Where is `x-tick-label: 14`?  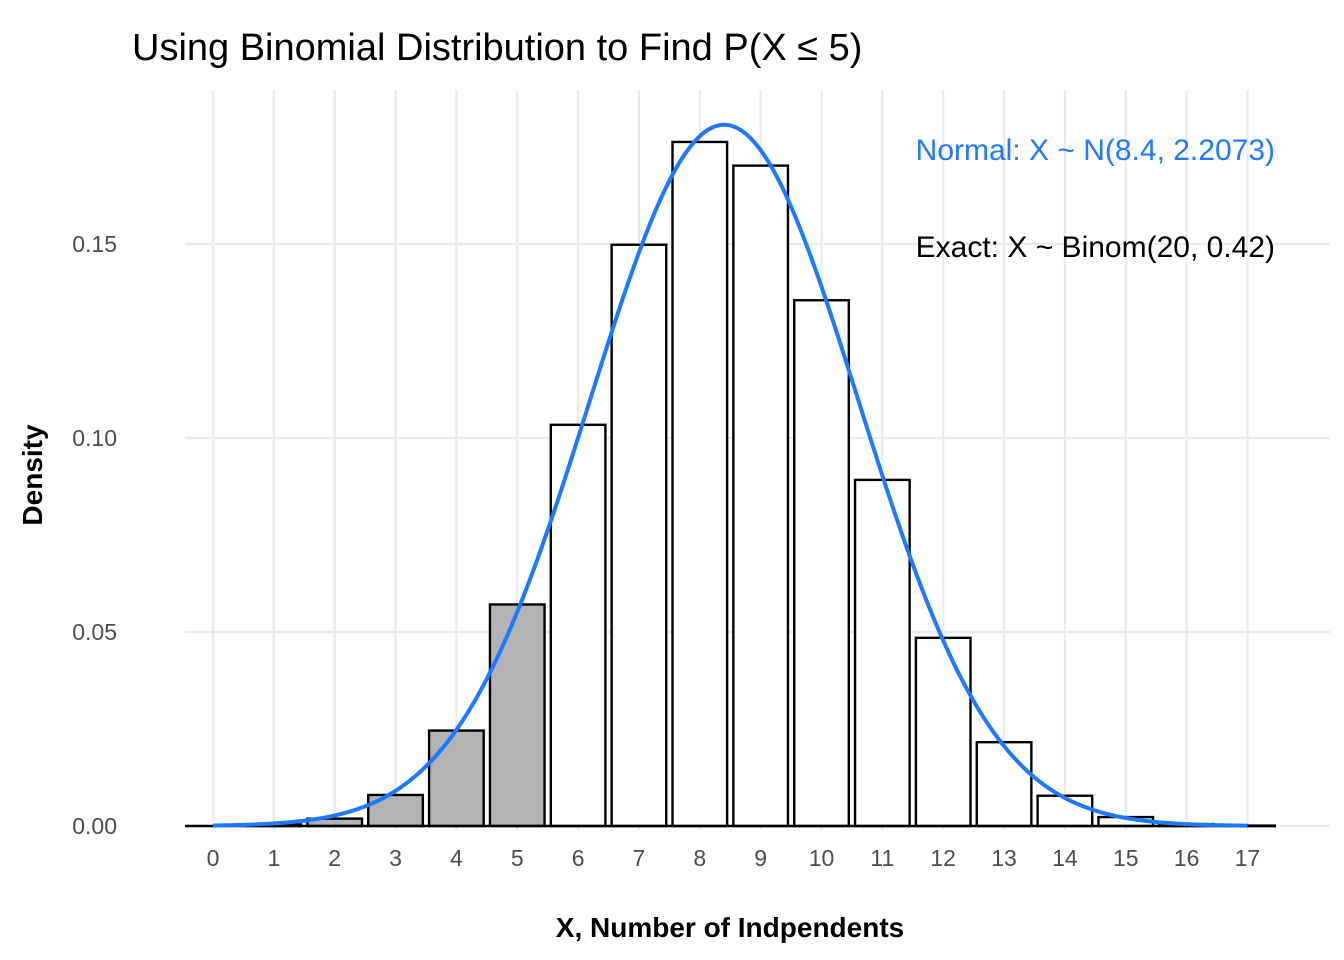
x-tick-label: 14 is located at coordinates (1065, 858).